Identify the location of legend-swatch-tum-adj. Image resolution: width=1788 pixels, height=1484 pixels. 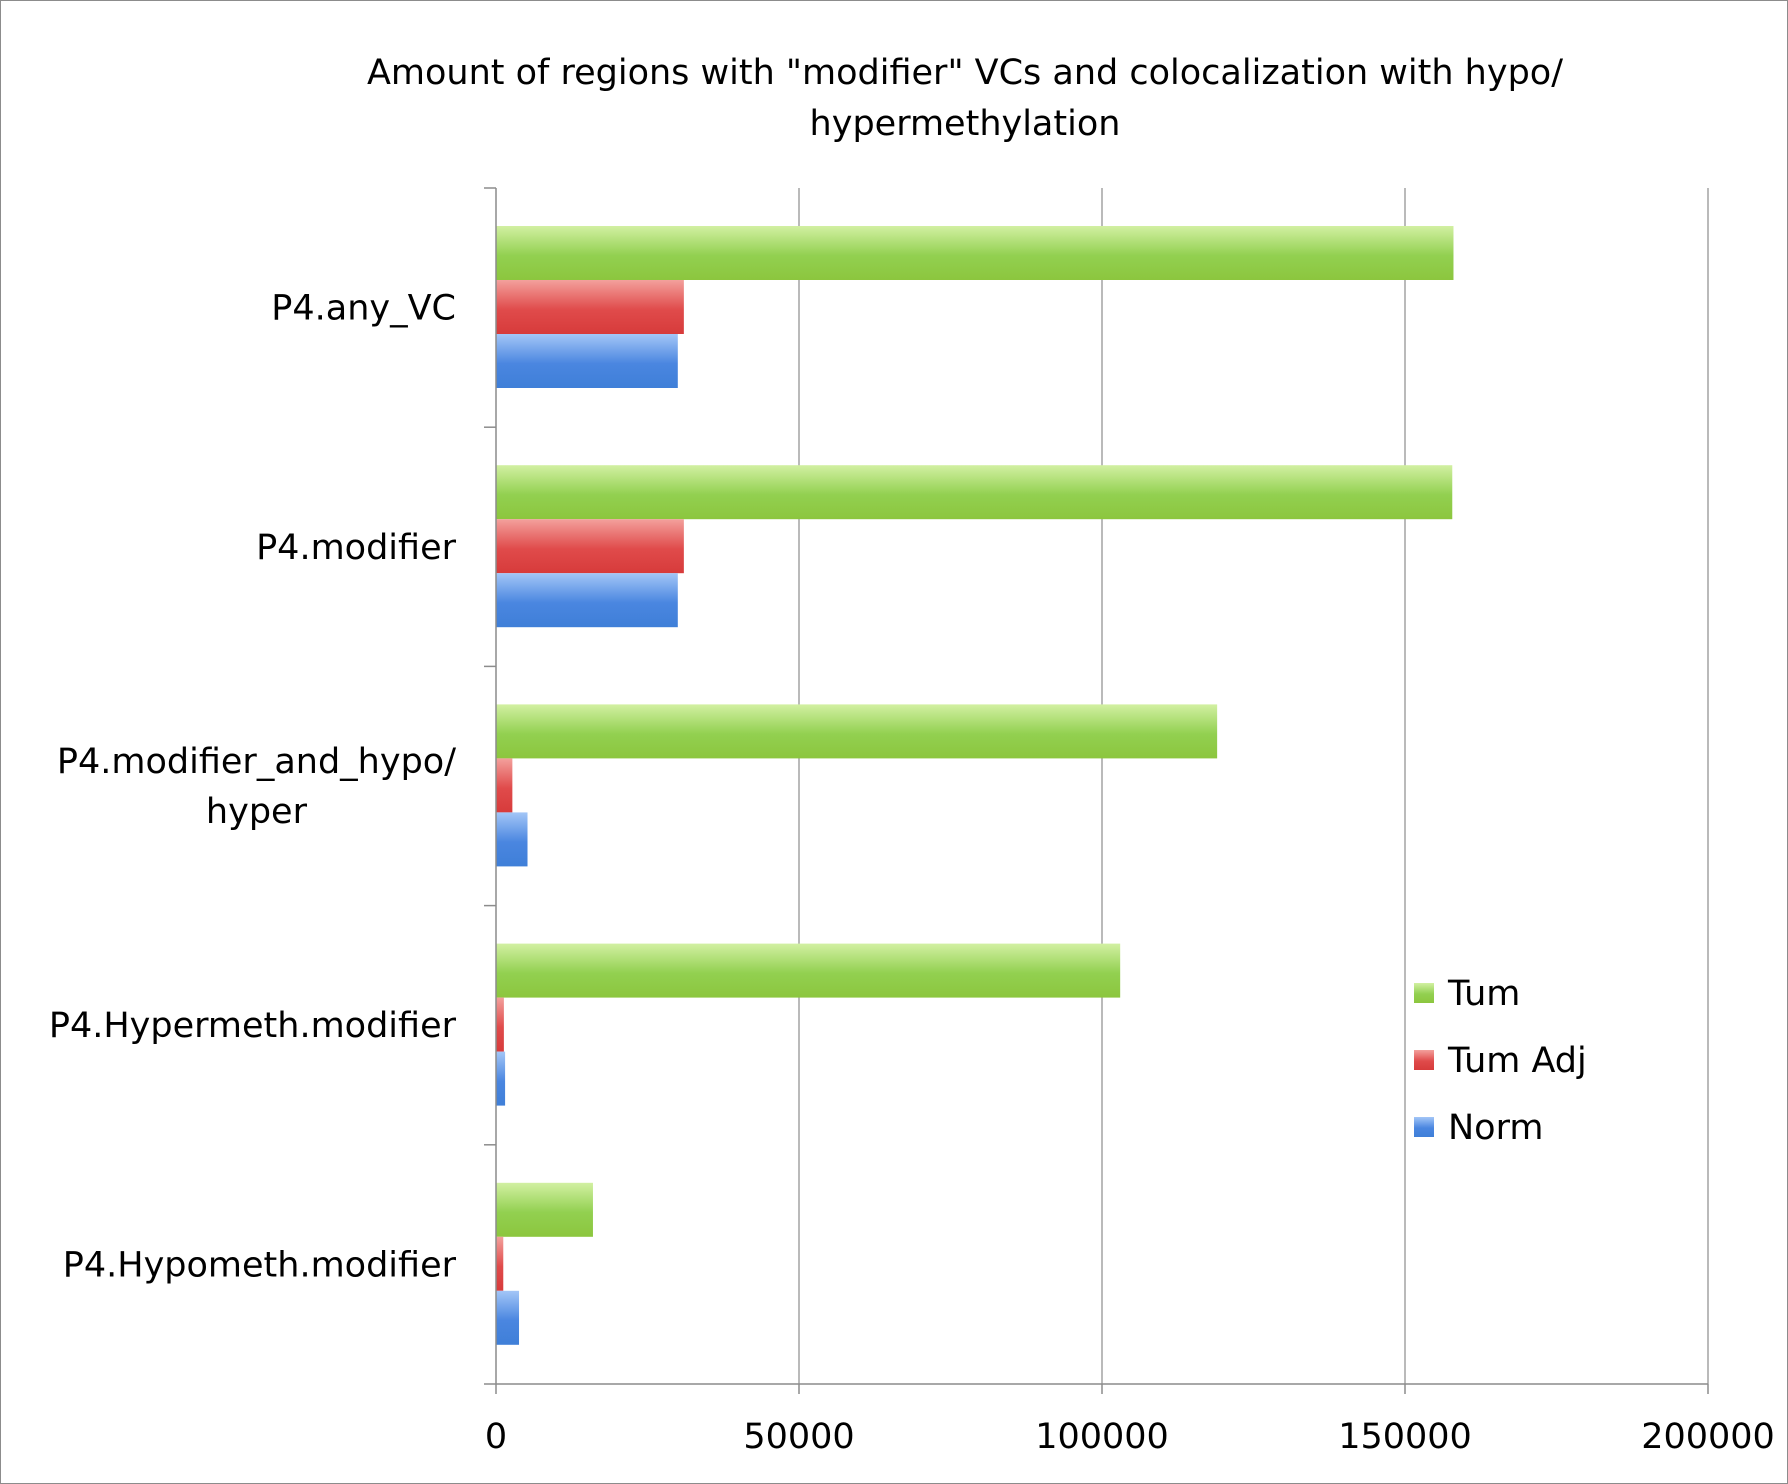
(1424, 1060).